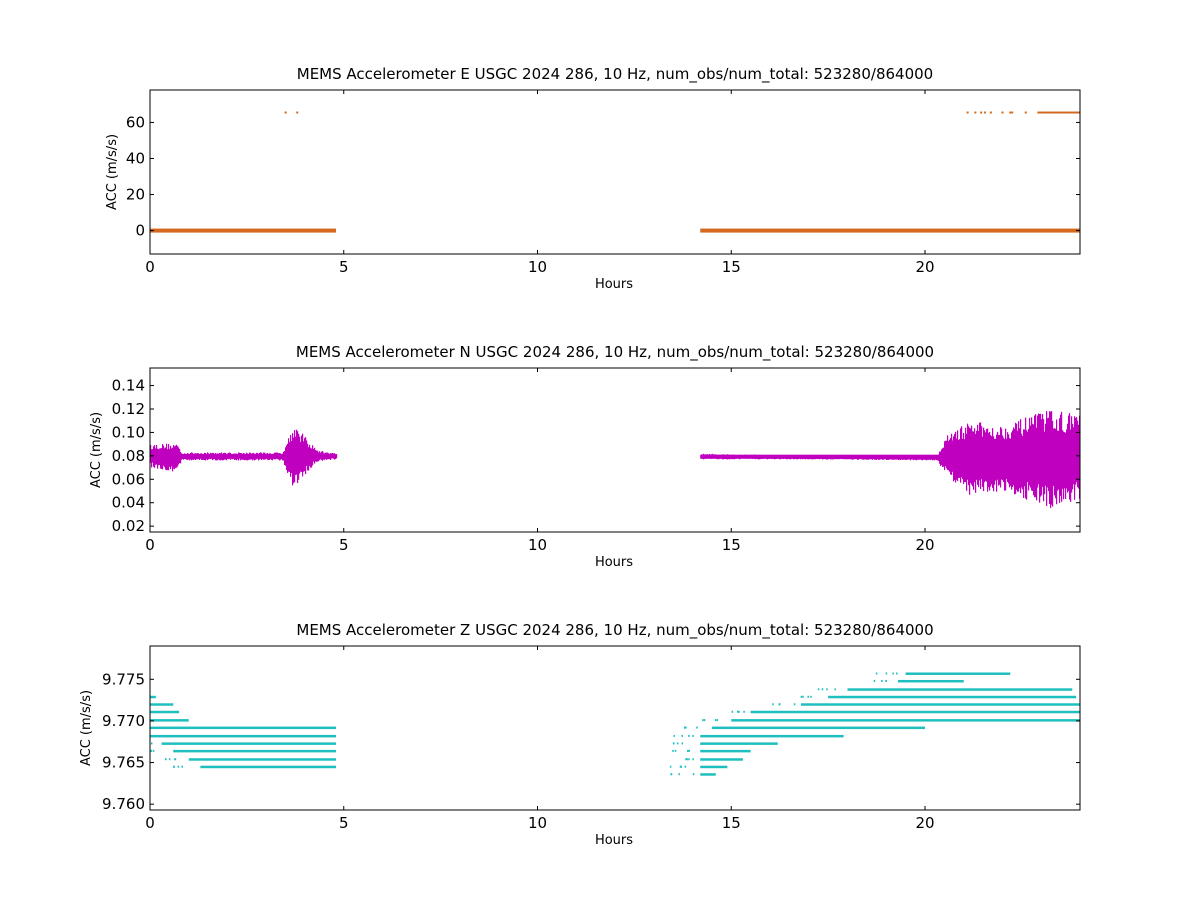  I want to click on y-tick-label: 0.12, so click(128, 409).